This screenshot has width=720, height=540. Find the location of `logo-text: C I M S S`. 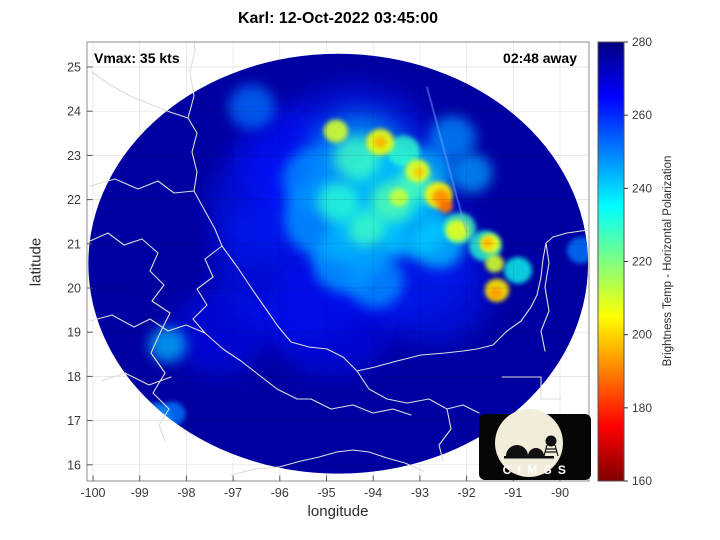

logo-text: C I M S S is located at coordinates (535, 470).